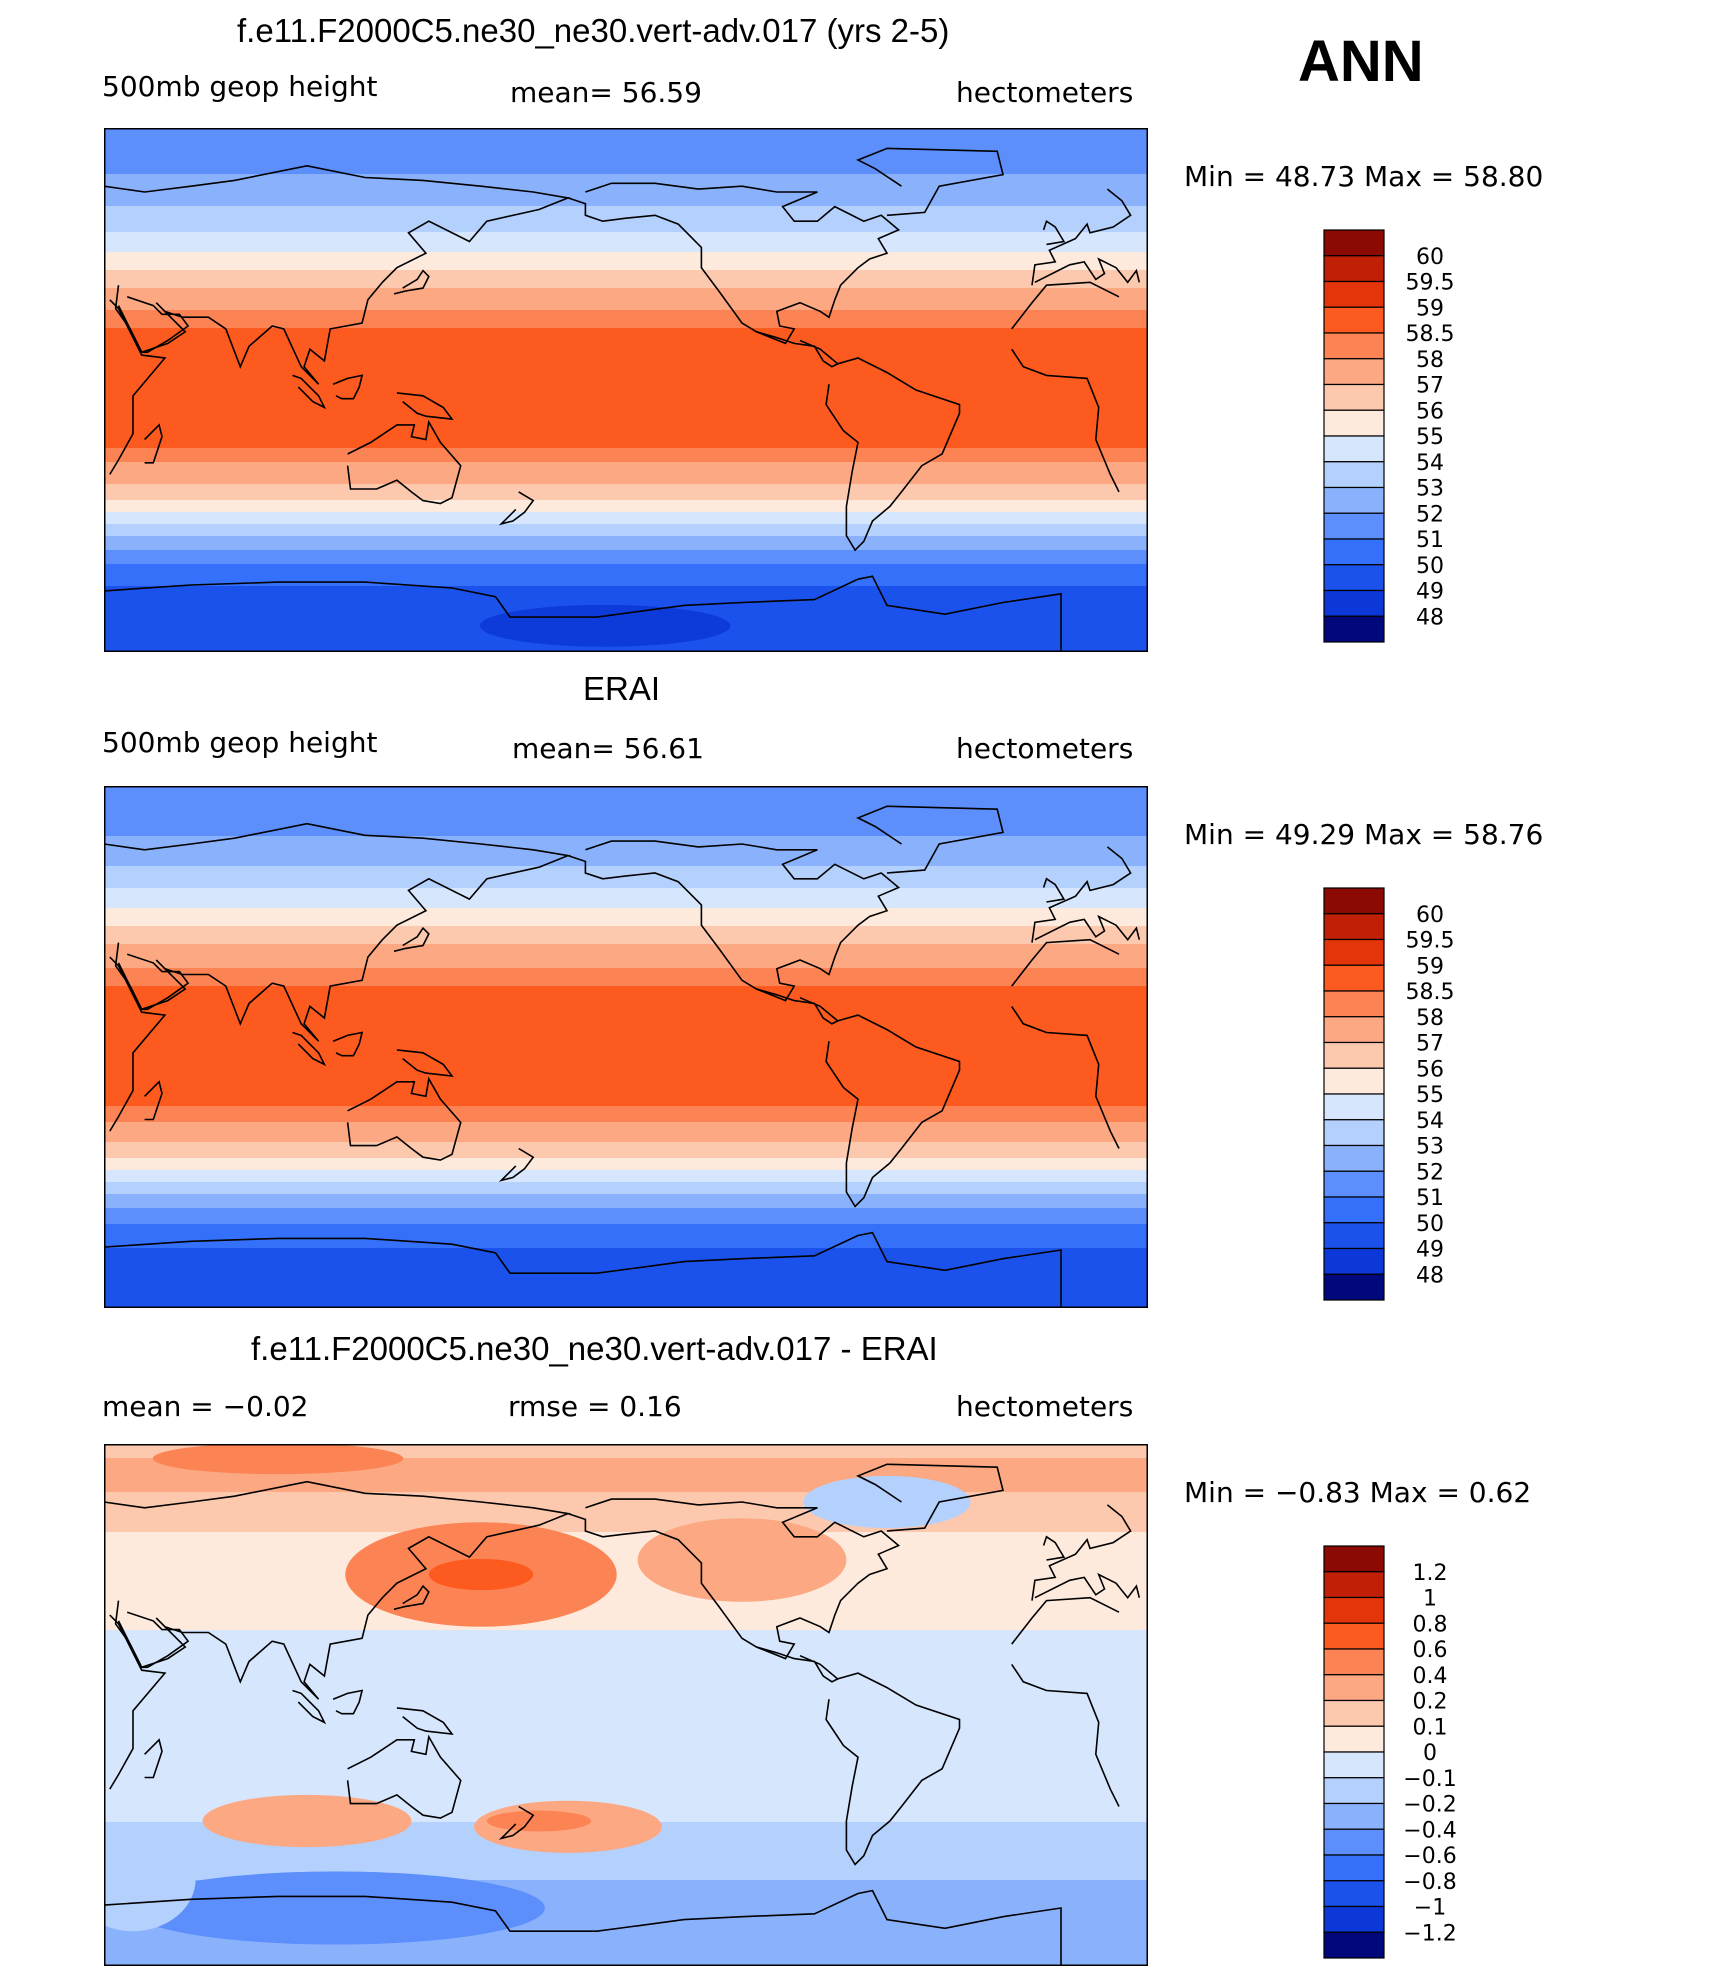  Describe the element at coordinates (1430, 386) in the screenshot. I see `colorbar-label: 57` at that location.